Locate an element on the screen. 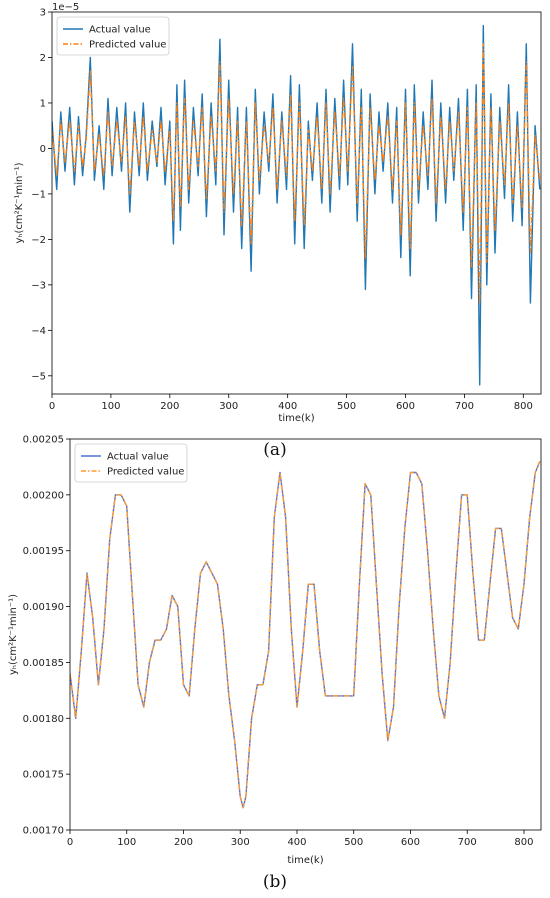 Image resolution: width=550 pixels, height=898 pixels. y-tick-label: 0.00200 is located at coordinates (43, 495).